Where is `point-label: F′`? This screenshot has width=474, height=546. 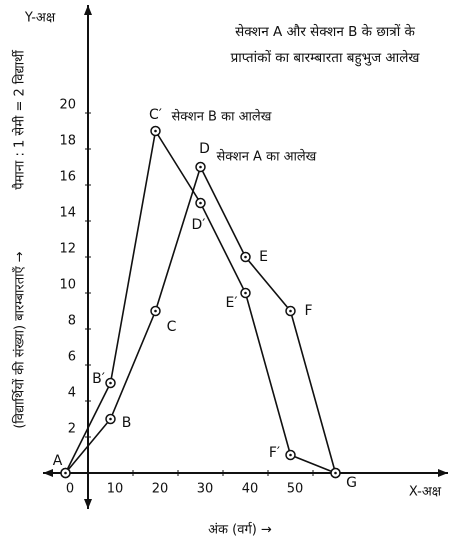
point-label: F′ is located at coordinates (274, 453).